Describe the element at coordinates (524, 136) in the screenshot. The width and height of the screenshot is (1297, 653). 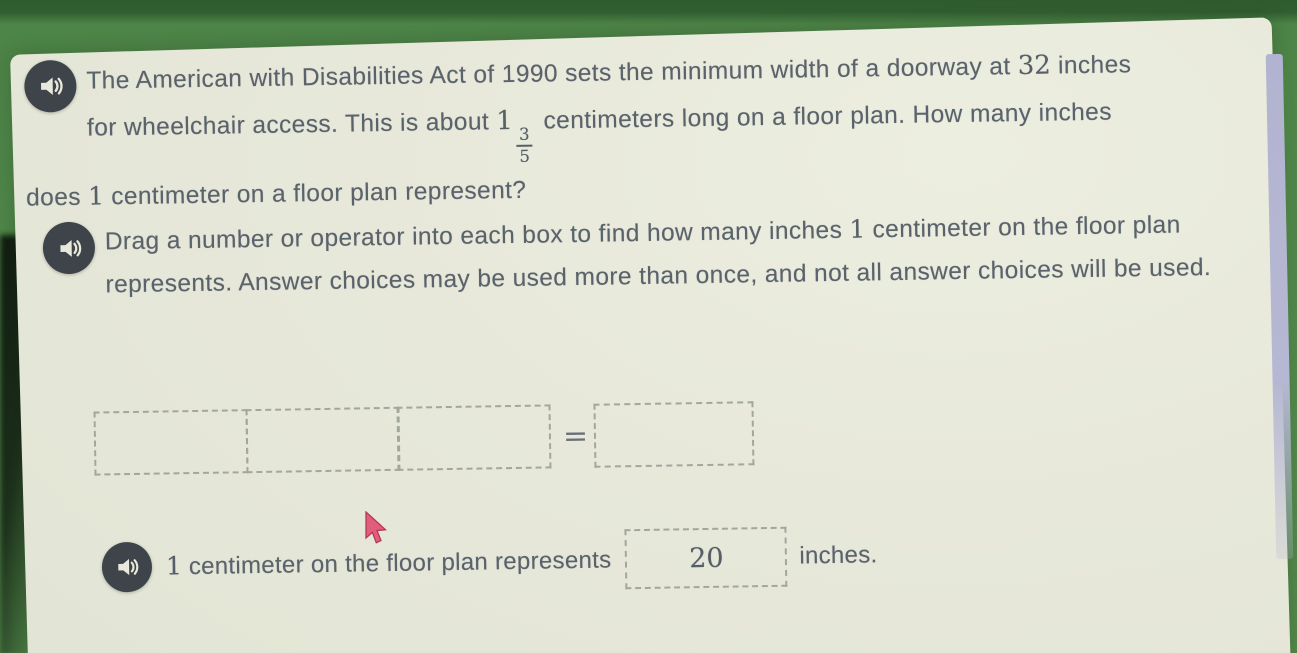
I see `fraction-numerator: 3` at that location.